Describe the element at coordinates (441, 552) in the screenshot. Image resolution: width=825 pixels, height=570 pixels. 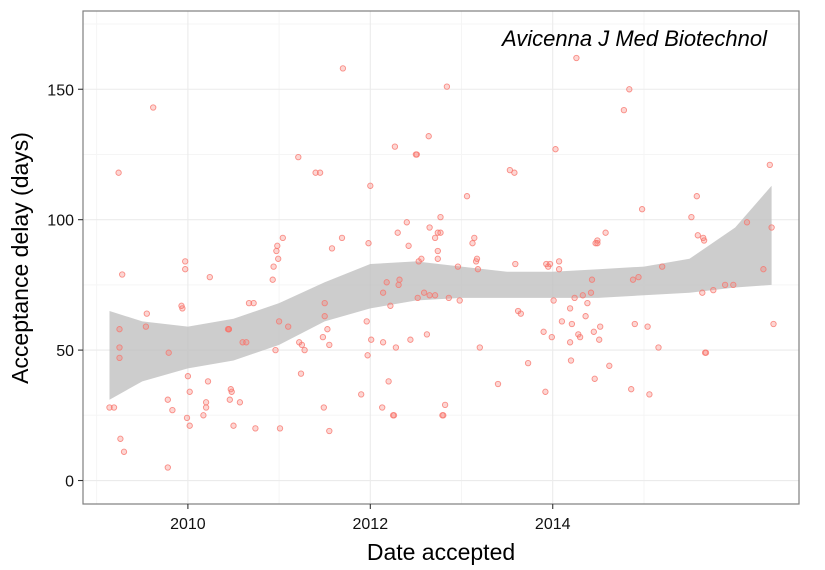
I see `x-axis-title: Date accepted` at that location.